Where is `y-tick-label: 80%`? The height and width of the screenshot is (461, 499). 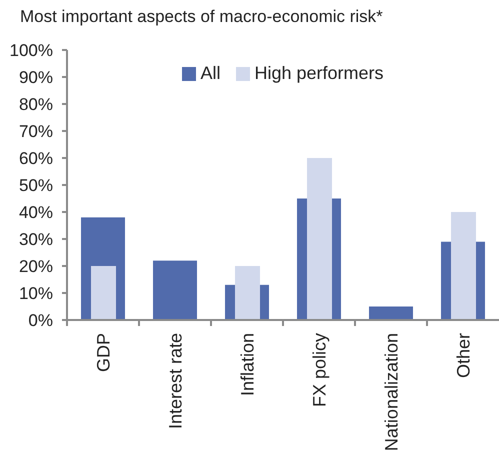
y-tick-label: 80% is located at coordinates (35, 104).